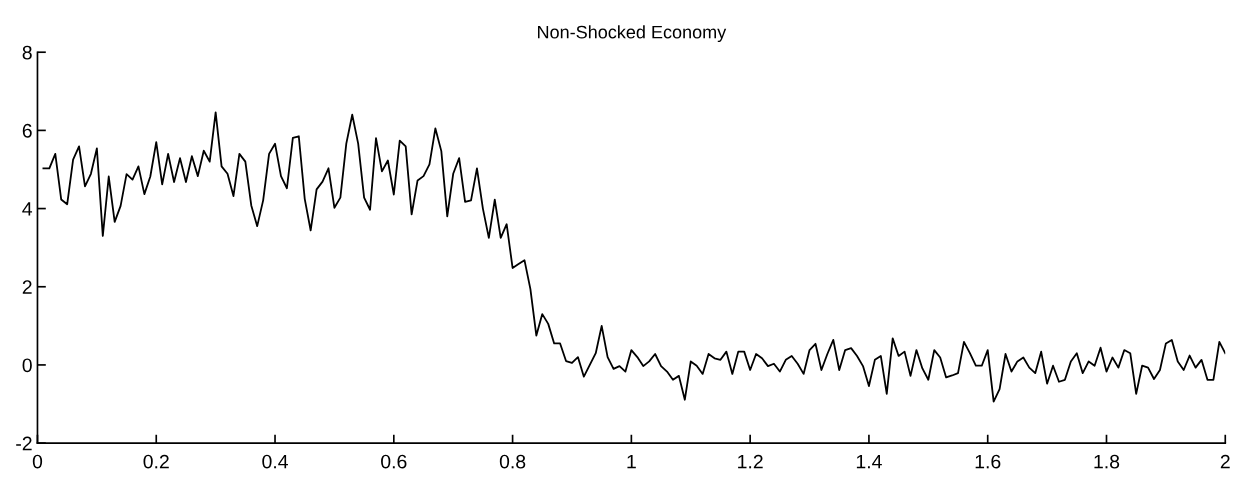  I want to click on x-tick-label: 0.8, so click(512, 461).